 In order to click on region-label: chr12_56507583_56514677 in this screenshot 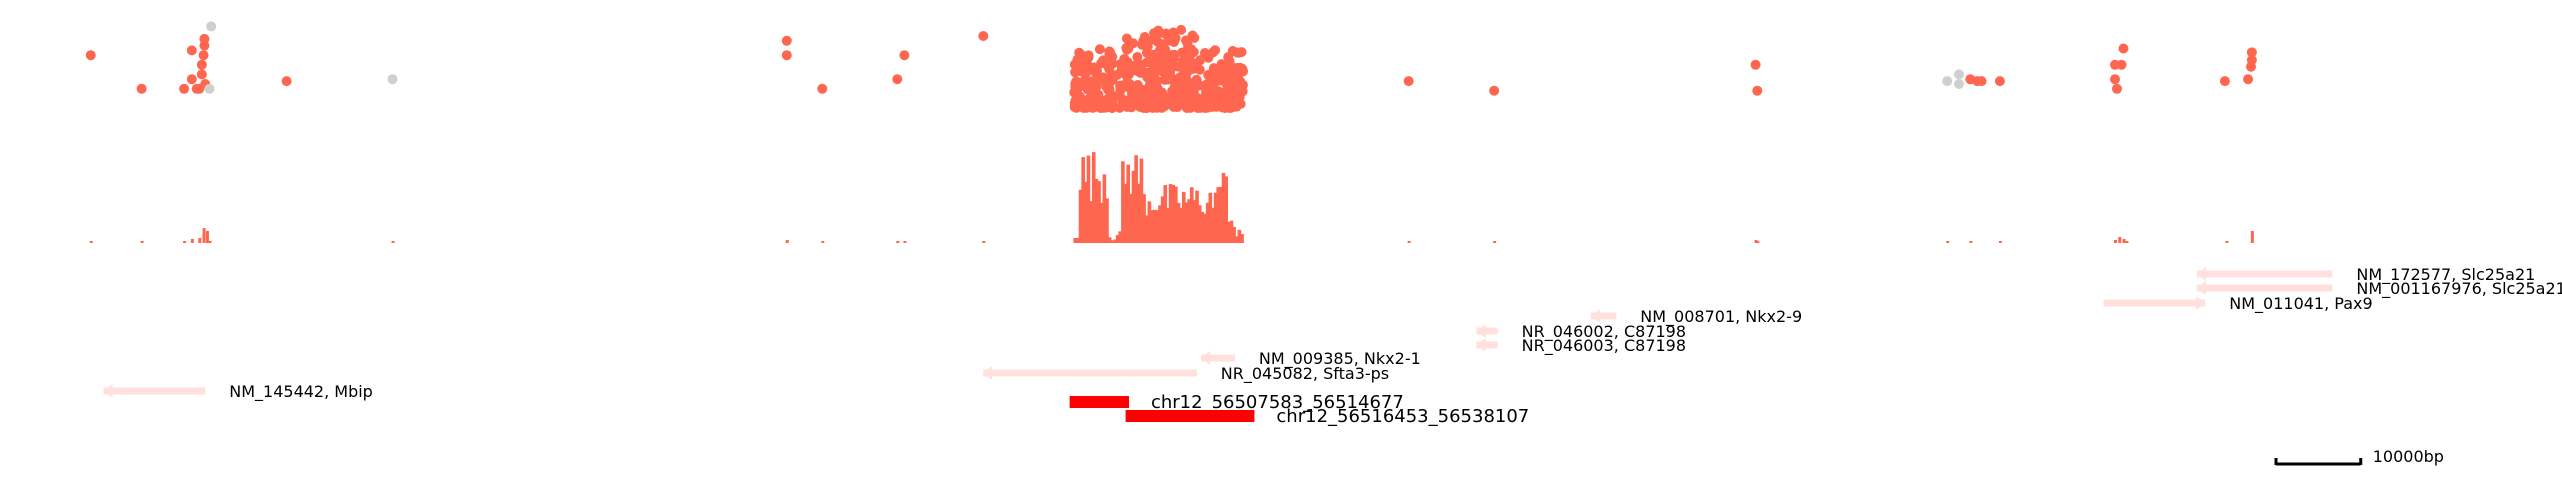, I will do `click(1277, 402)`.